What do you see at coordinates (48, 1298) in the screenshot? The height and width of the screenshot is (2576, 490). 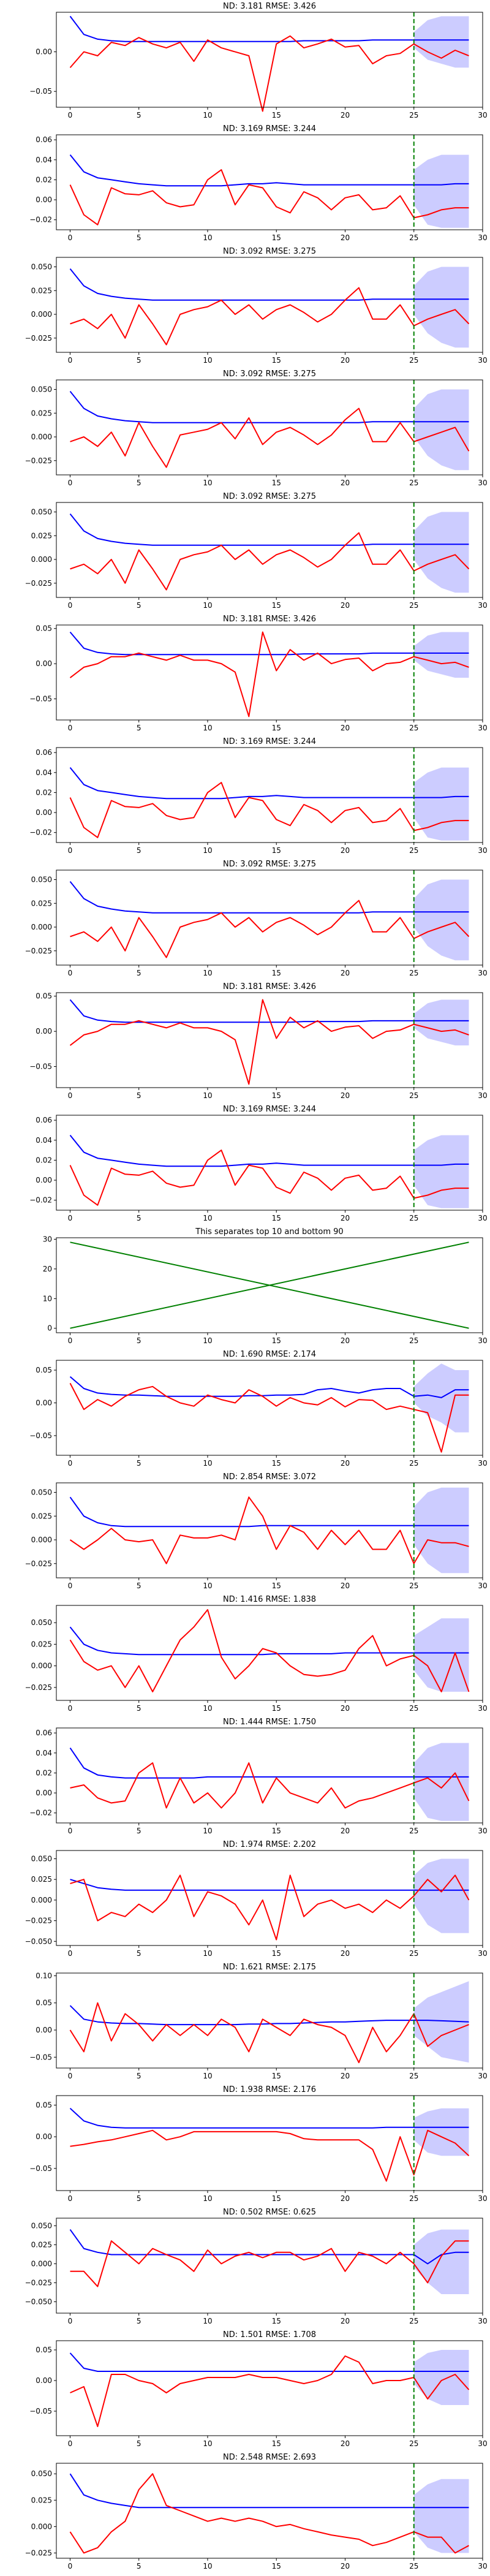 I see `y-tick-label: 10` at bounding box center [48, 1298].